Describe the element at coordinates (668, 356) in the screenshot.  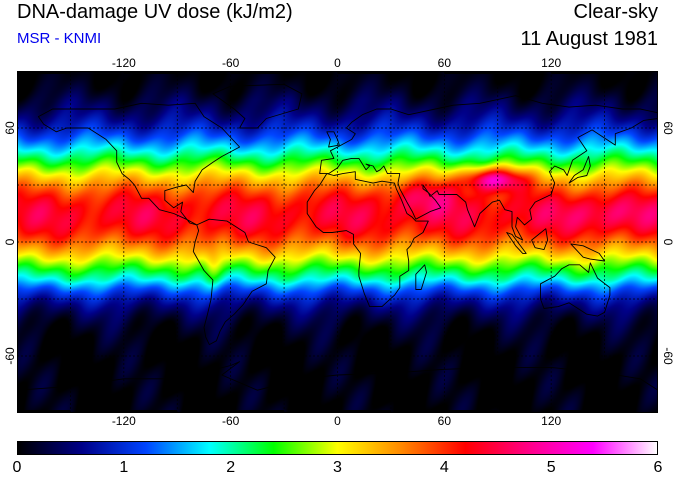
I see `lat-label-right: -60` at that location.